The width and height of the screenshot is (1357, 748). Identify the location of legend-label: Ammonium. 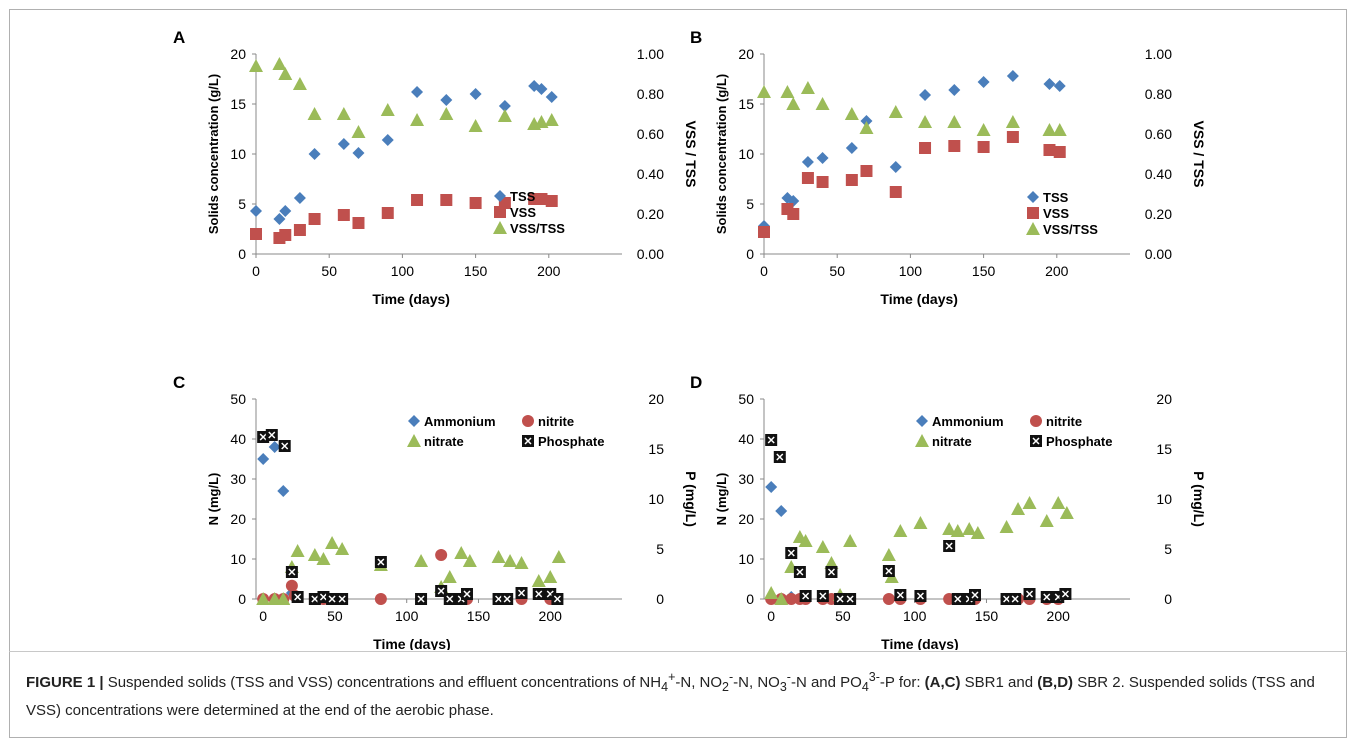
(968, 421).